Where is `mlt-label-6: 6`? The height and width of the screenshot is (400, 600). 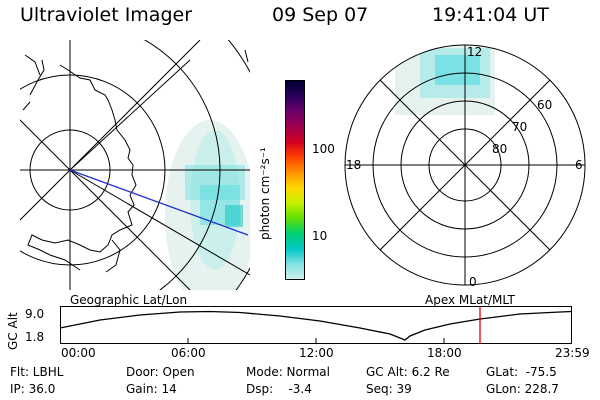 mlt-label-6: 6 is located at coordinates (579, 165).